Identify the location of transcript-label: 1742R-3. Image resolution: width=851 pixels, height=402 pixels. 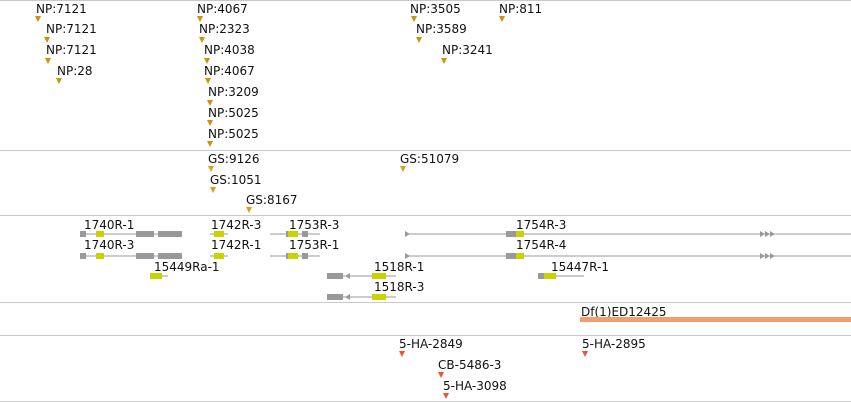
(236, 225).